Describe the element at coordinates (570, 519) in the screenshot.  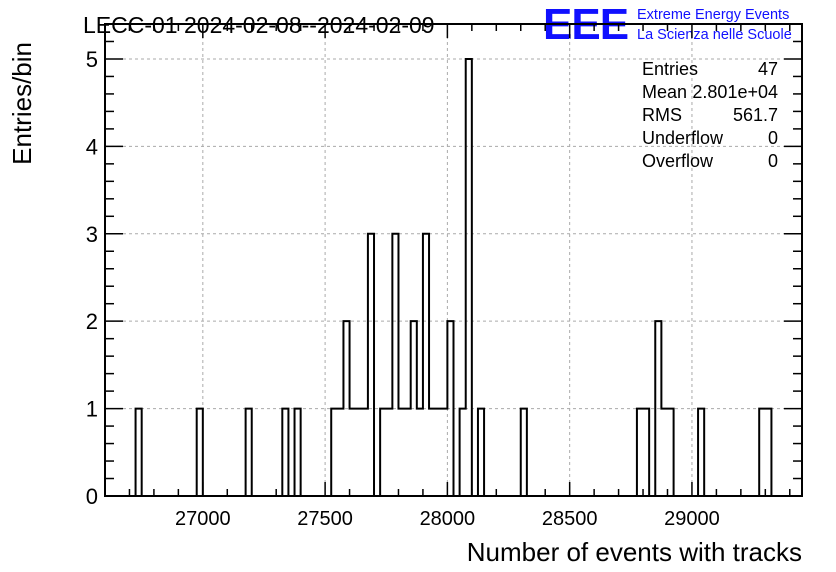
I see `x-tick-label: 28500` at that location.